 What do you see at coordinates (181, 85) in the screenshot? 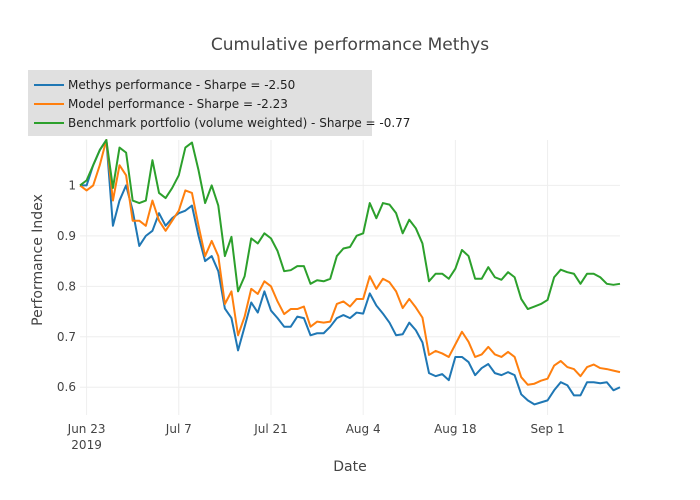
I see `legend-label: Methys performance - Sharpe = -2.50` at bounding box center [181, 85].